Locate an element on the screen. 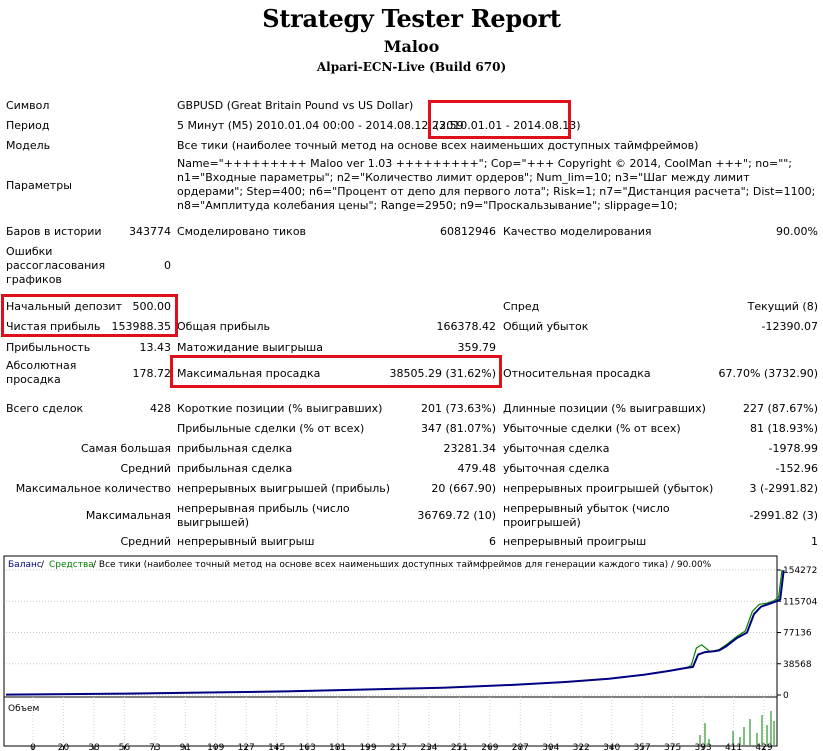 The height and width of the screenshot is (751, 823). x-tick-label: 38 is located at coordinates (94, 747).